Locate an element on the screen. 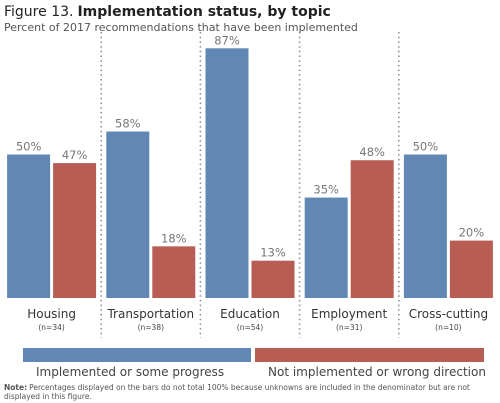 The width and height of the screenshot is (500, 403). category-label: Transportation is located at coordinates (150, 314).